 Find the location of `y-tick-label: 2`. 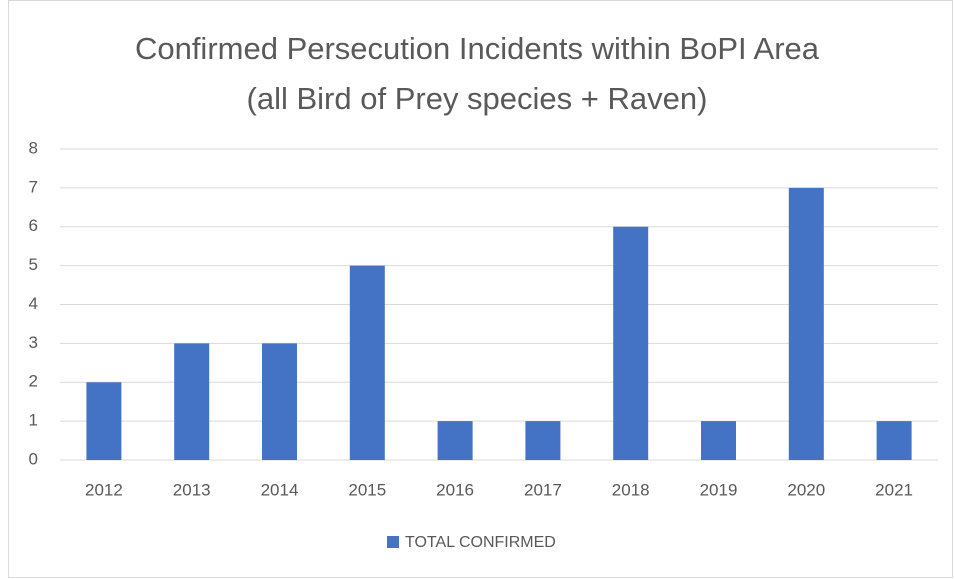

y-tick-label: 2 is located at coordinates (33, 381).